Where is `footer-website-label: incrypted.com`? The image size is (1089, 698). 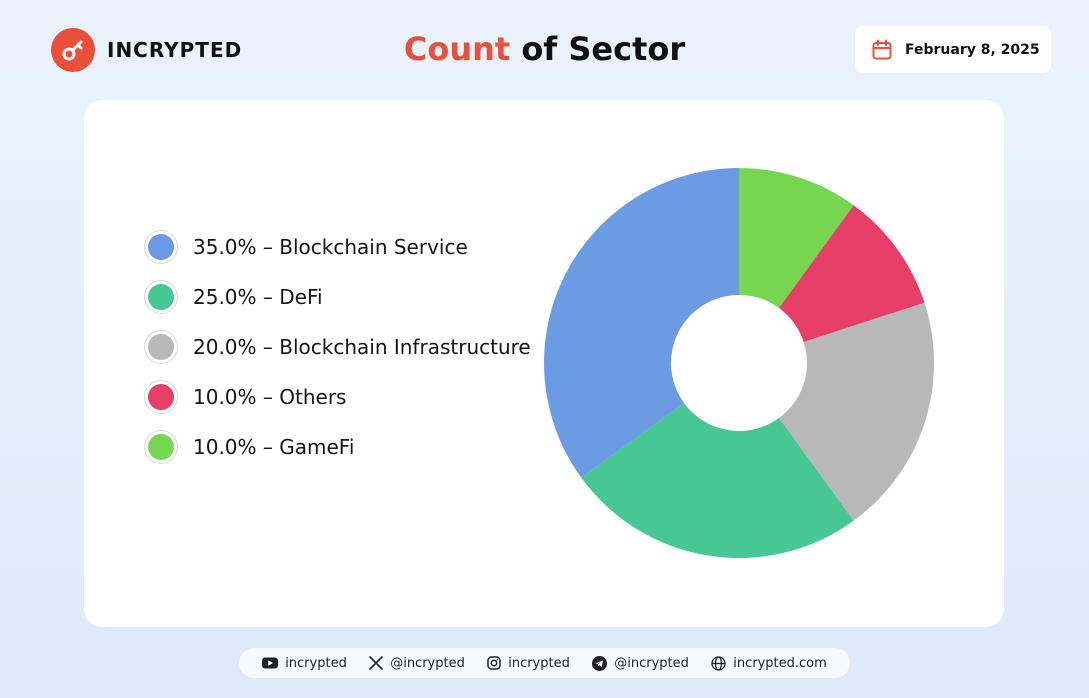
footer-website-label: incrypted.com is located at coordinates (780, 663).